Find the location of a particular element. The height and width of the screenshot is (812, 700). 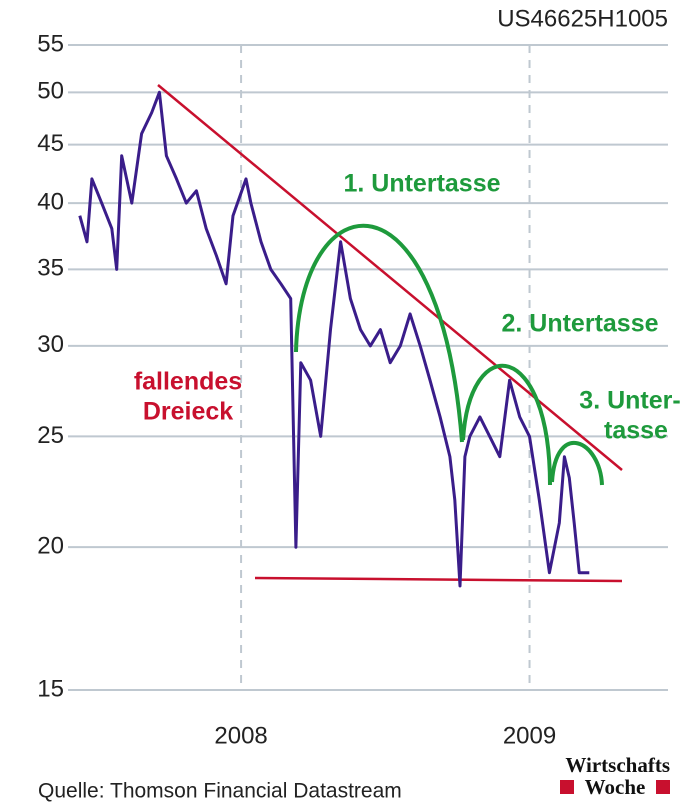

identifier: US46625H1005 is located at coordinates (582, 18).